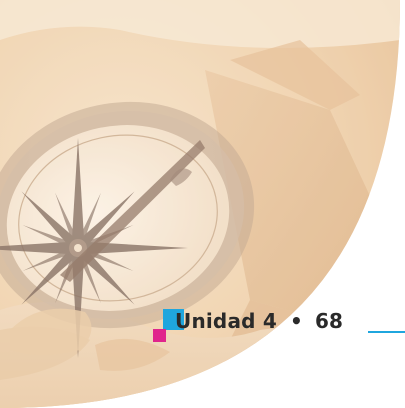  What do you see at coordinates (173, 319) in the screenshot?
I see `cyan-square-marker` at bounding box center [173, 319].